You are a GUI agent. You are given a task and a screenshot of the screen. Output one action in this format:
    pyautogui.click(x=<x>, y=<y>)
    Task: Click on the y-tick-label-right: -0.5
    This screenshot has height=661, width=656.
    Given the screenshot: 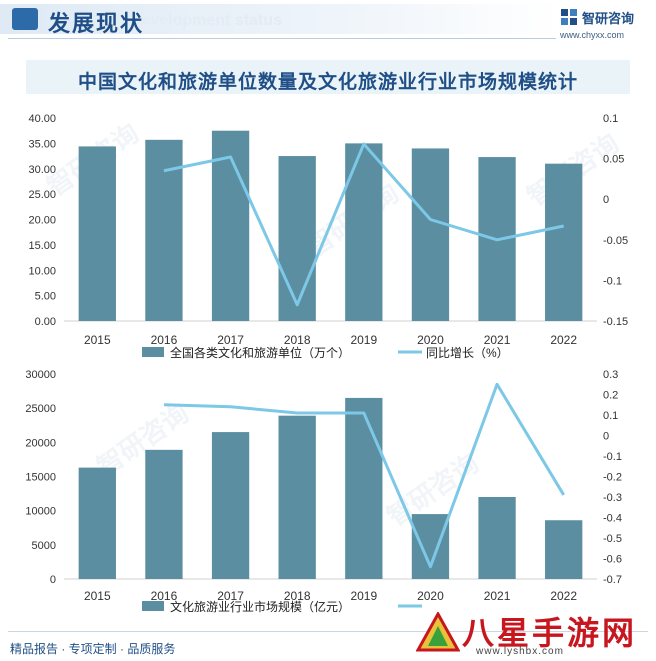 What is the action you would take?
    pyautogui.click(x=612, y=539)
    